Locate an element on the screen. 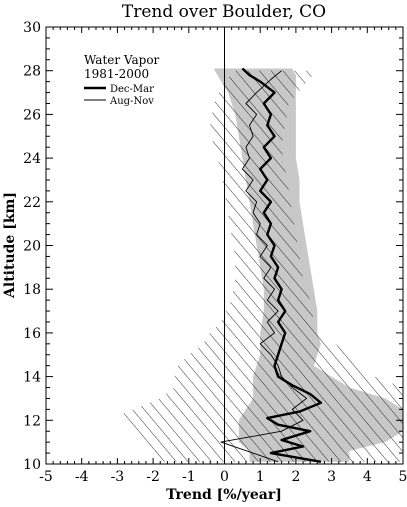  x-tick-label: 0 is located at coordinates (224, 477).